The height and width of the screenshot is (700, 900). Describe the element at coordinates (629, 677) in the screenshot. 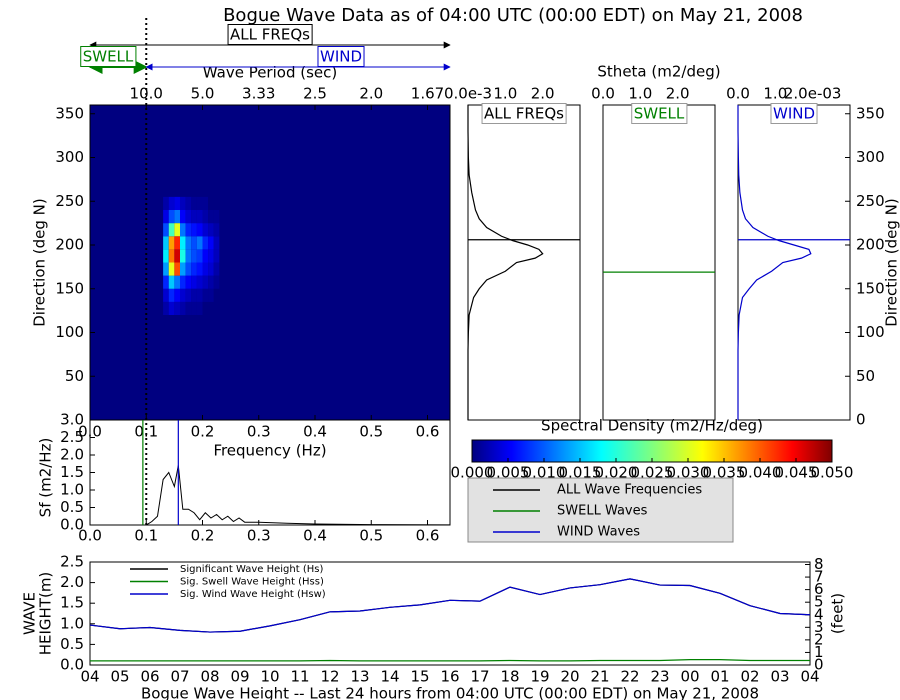

I see `x-tick-label: 22` at that location.